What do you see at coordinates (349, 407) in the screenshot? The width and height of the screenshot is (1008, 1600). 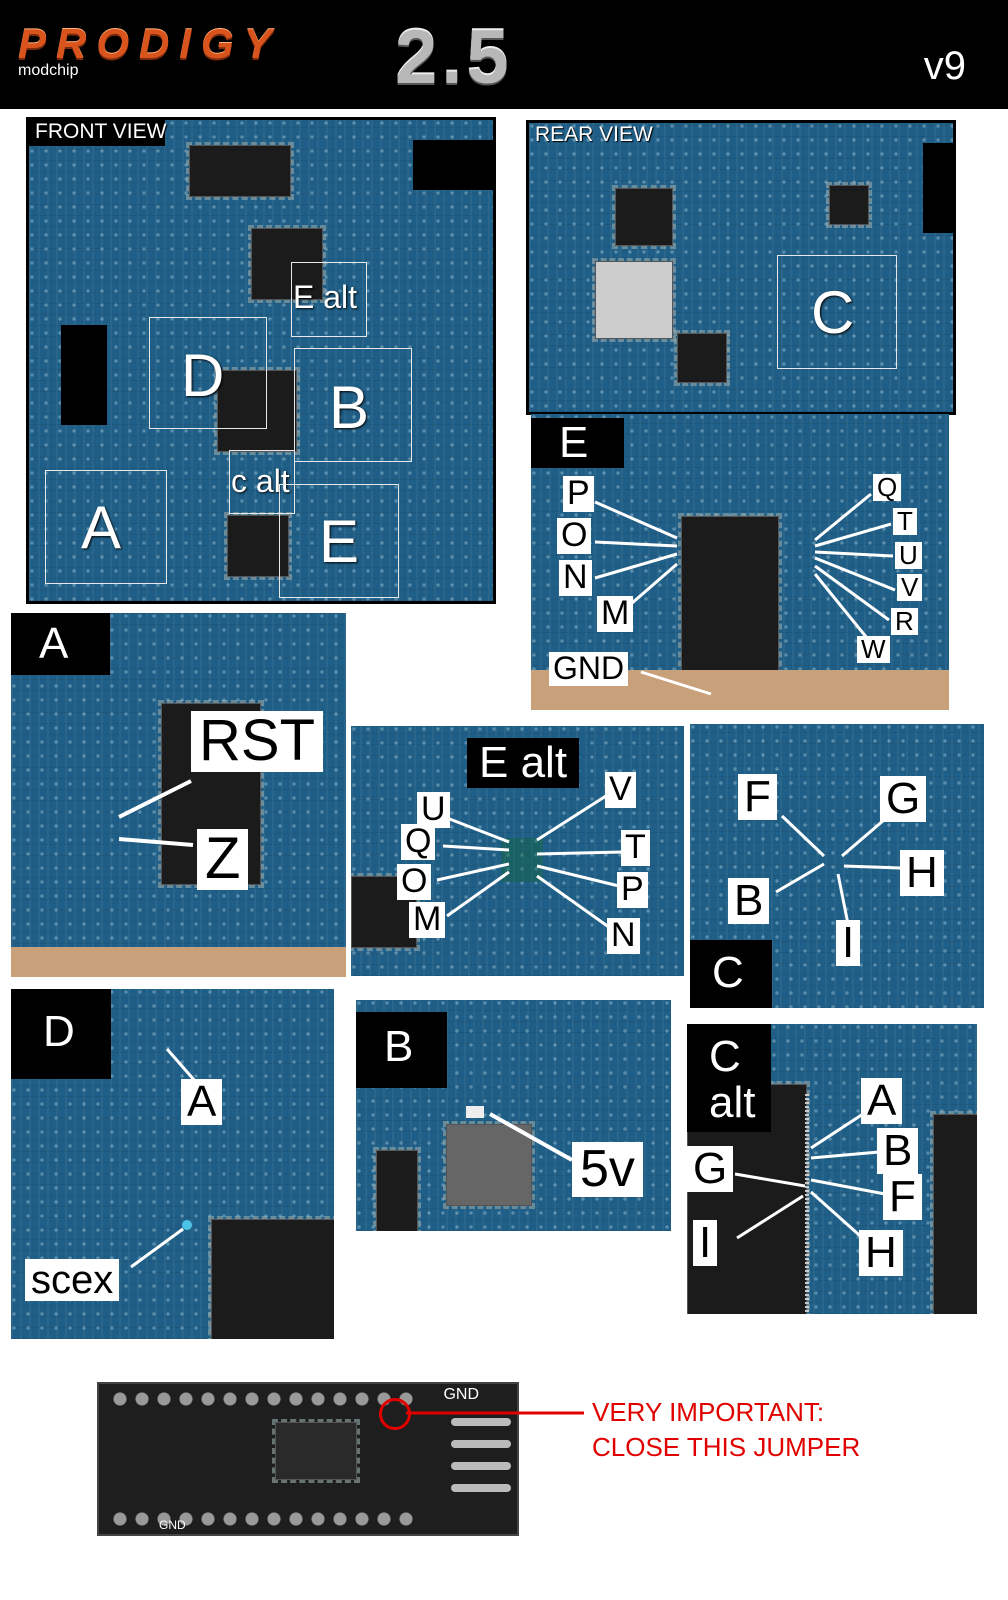 I see `region-b-label: B` at bounding box center [349, 407].